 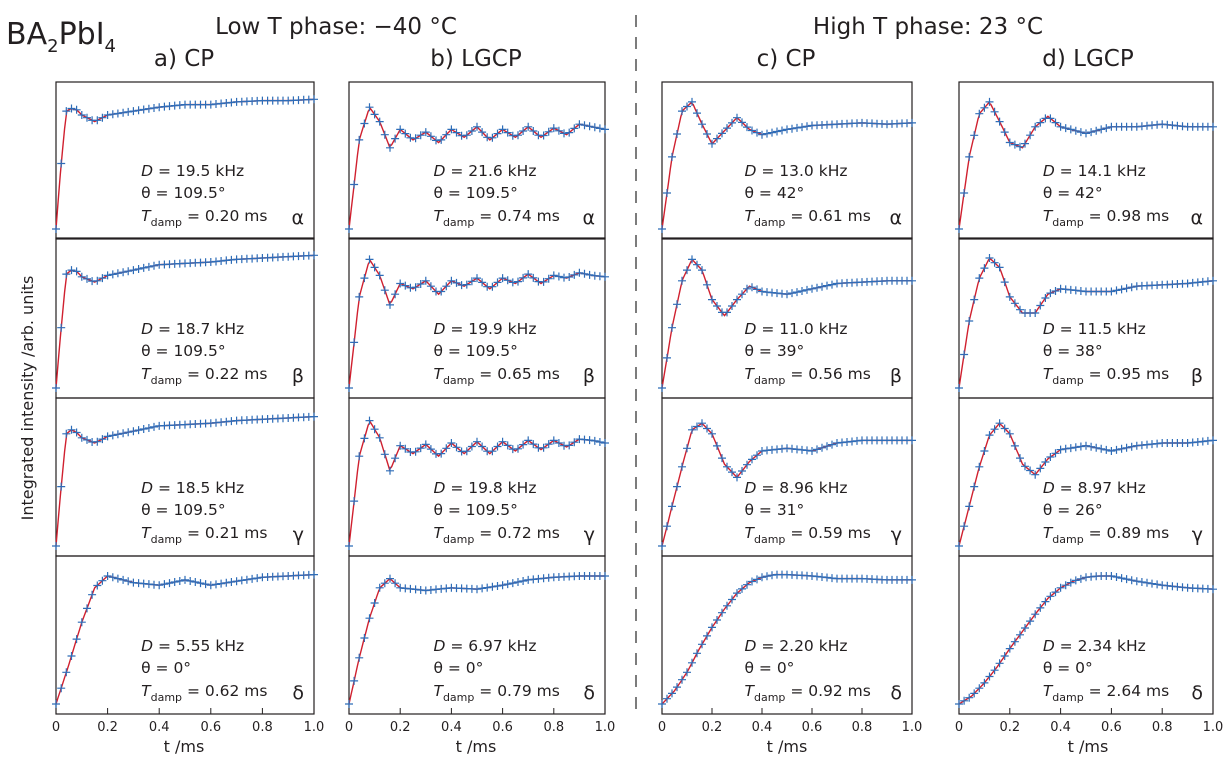 What do you see at coordinates (183, 351) in the screenshot?
I see `angle-label: θ = 109.5°` at bounding box center [183, 351].